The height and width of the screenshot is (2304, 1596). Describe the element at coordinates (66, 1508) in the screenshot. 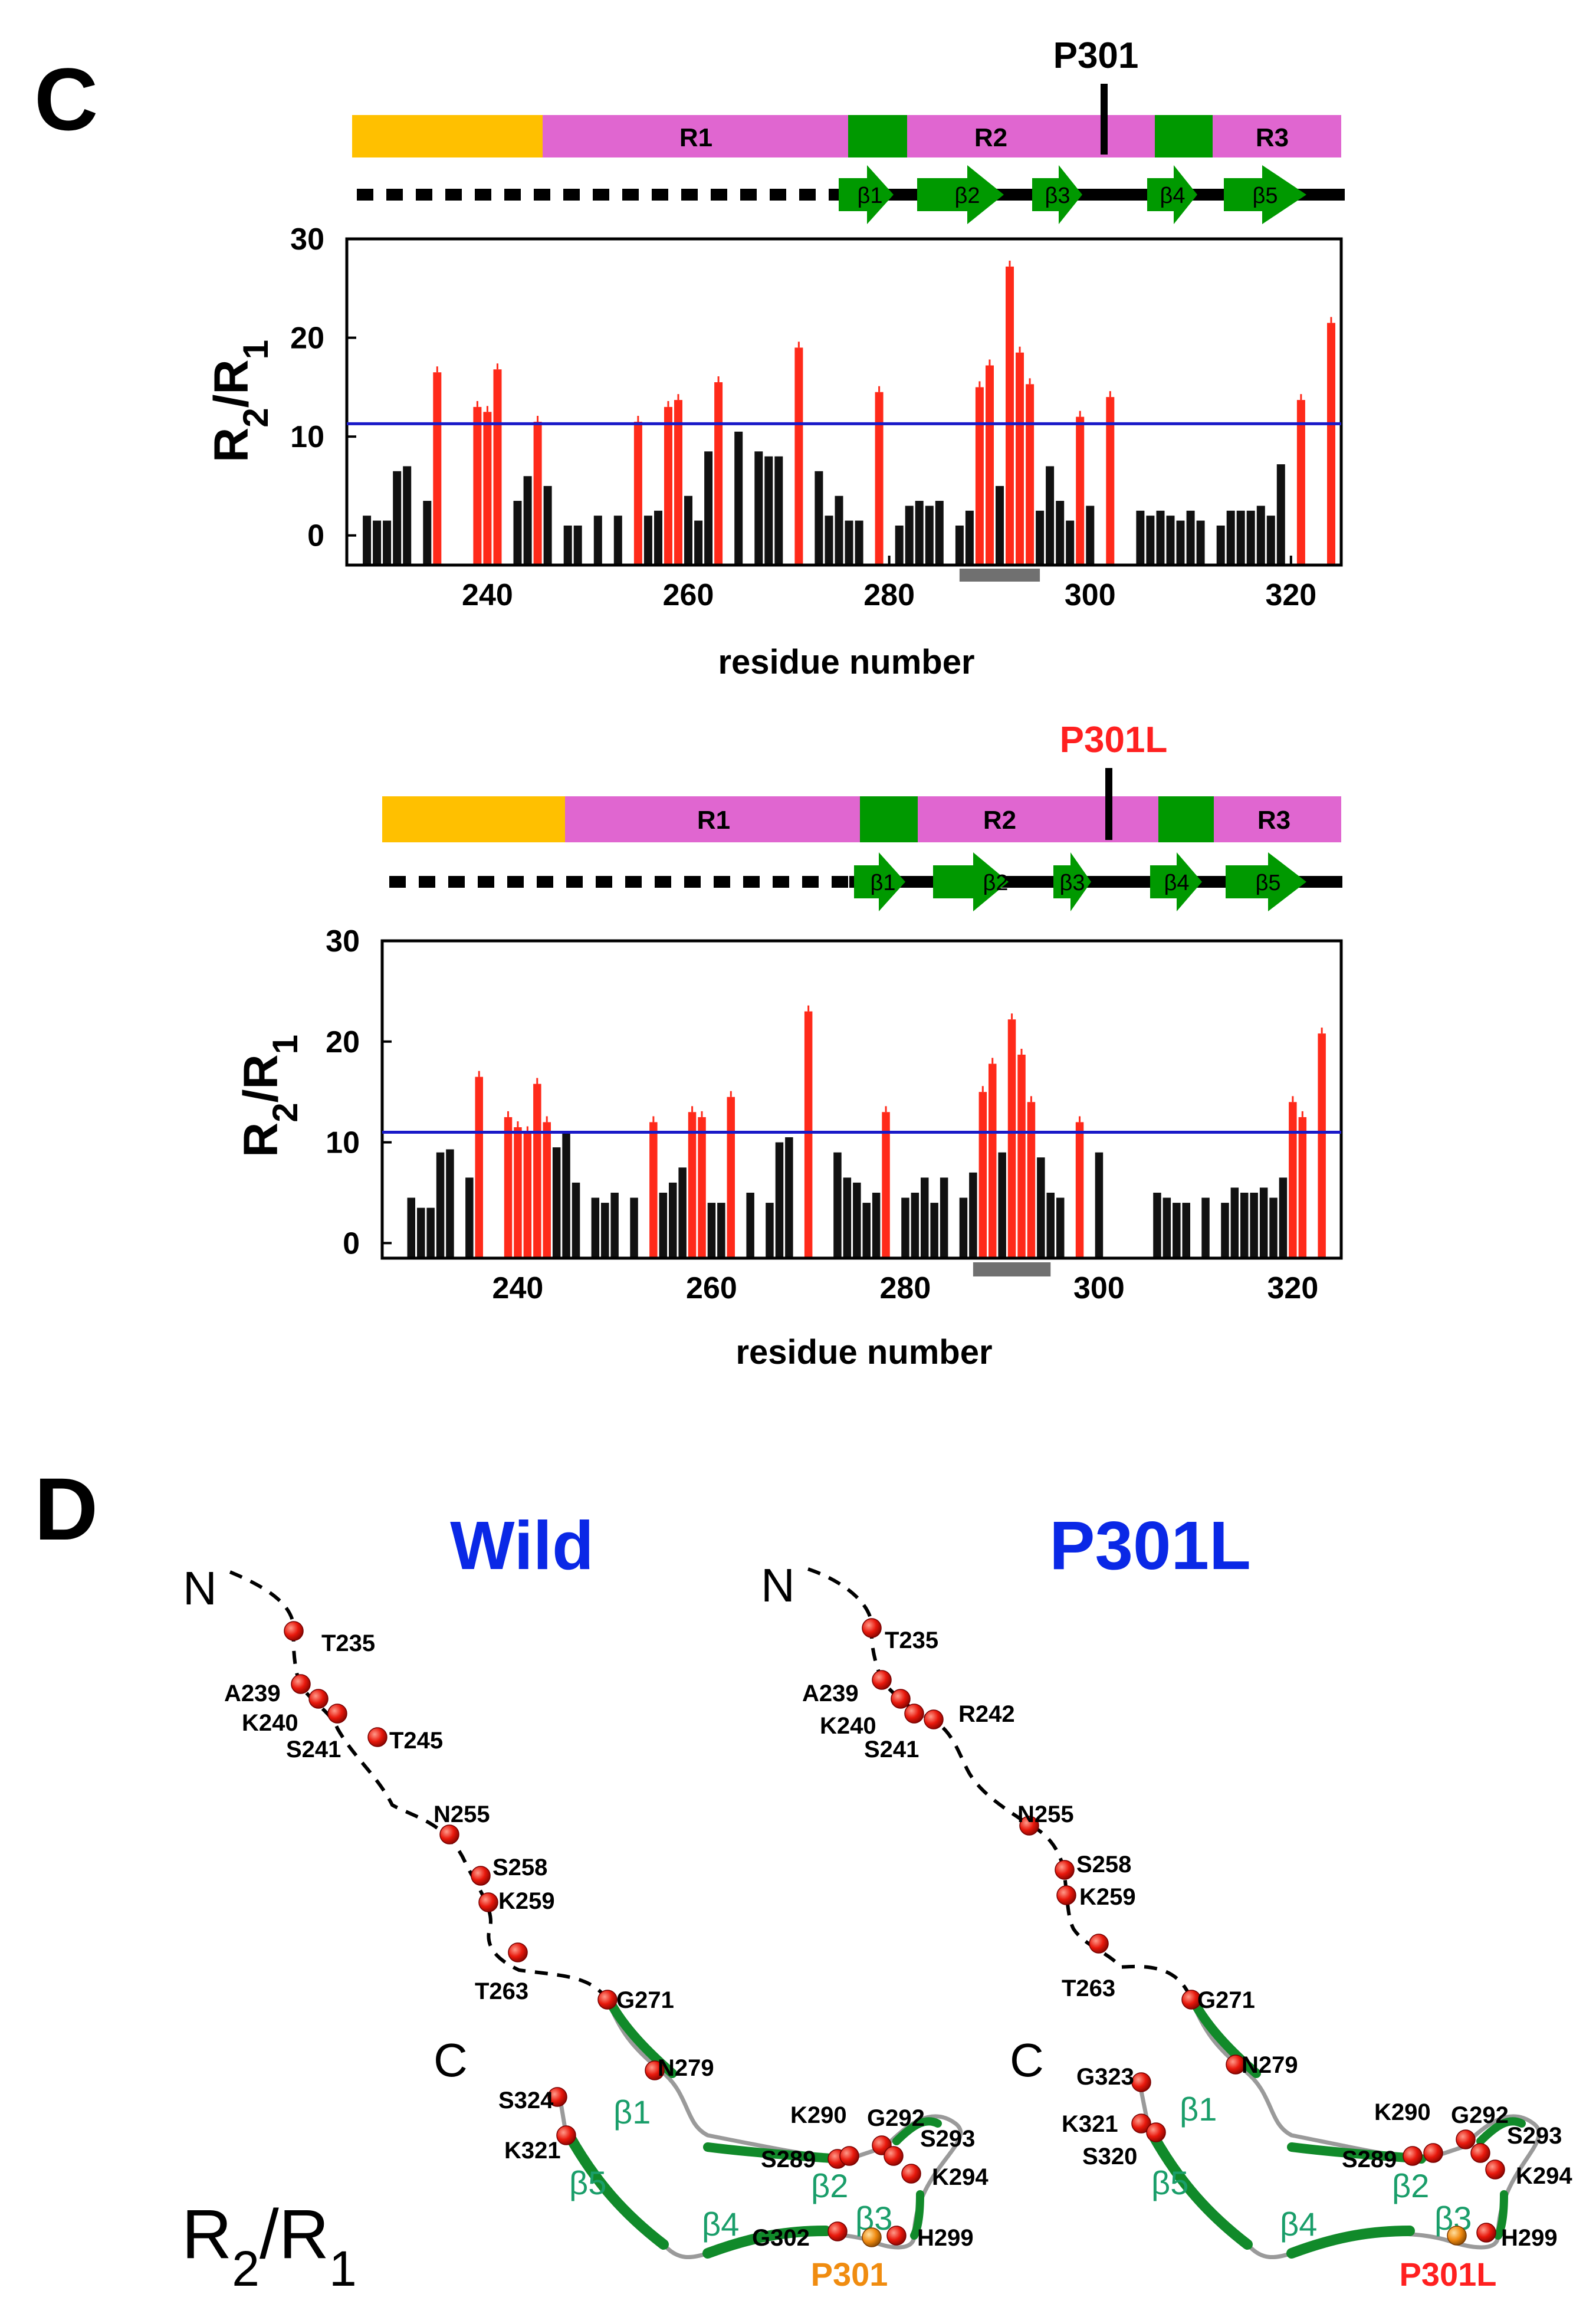

I see `panel-d-label: D` at that location.